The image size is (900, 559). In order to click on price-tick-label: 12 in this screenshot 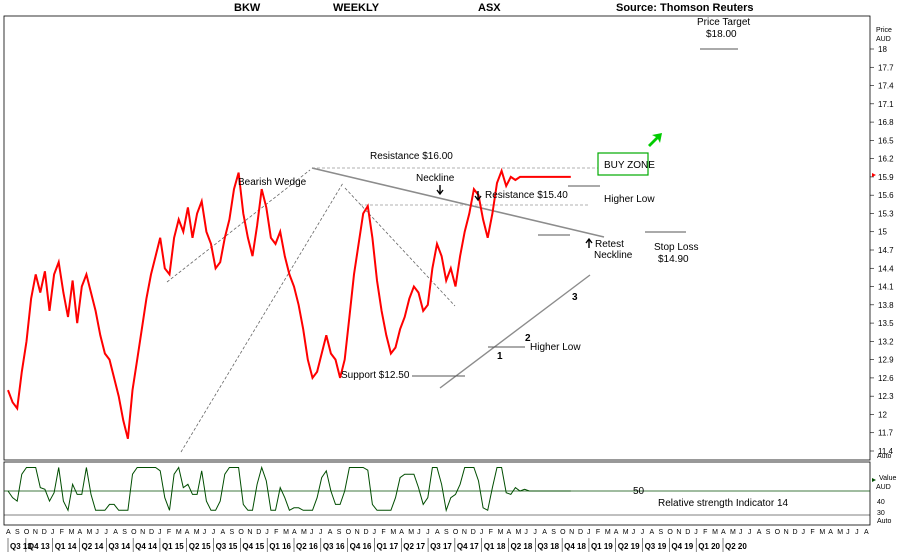, I will do `click(882, 414)`.